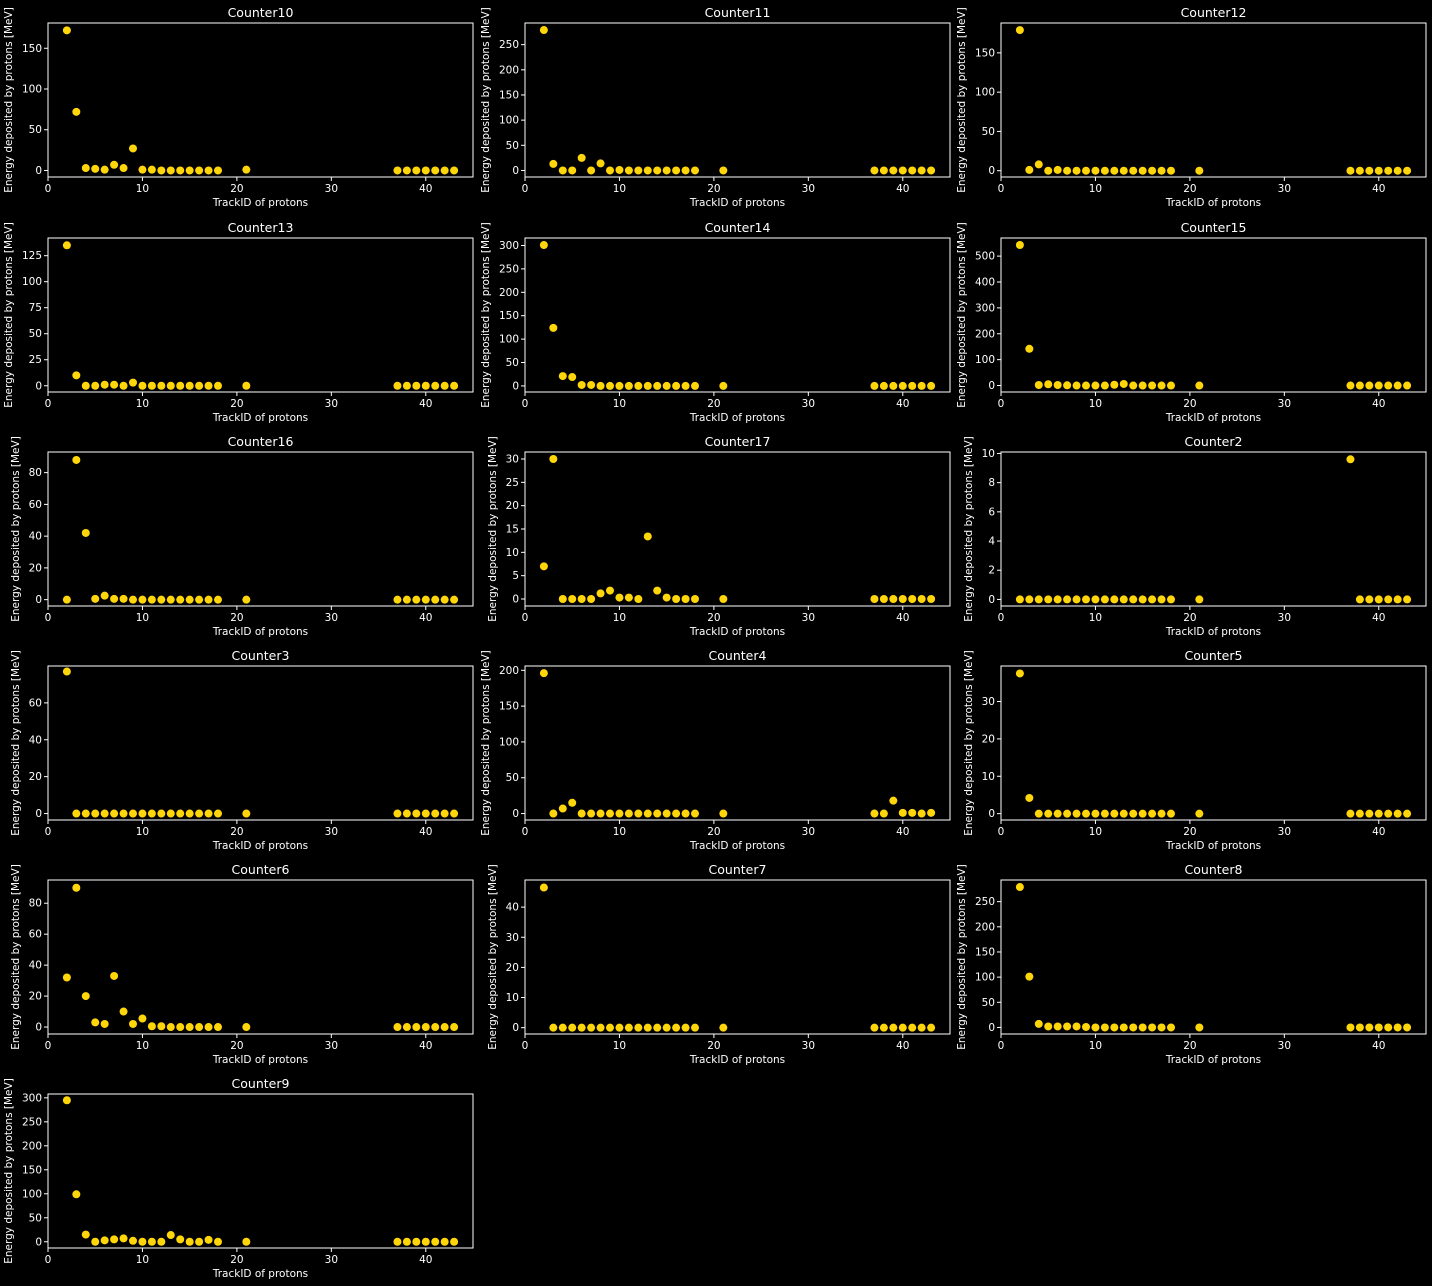 This screenshot has width=1432, height=1286. I want to click on x-tick-label: 20, so click(1189, 404).